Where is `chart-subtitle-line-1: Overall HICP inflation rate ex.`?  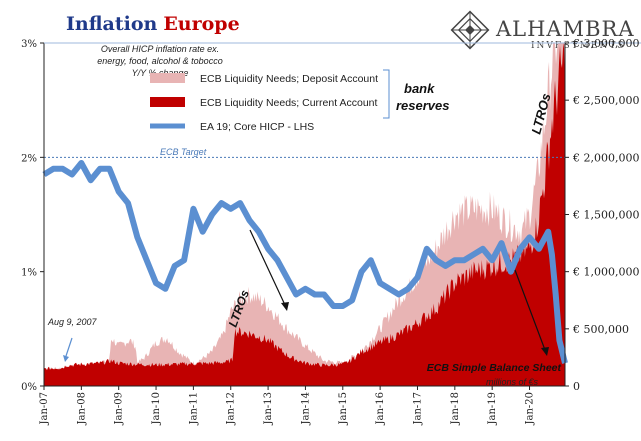 chart-subtitle-line-1: Overall HICP inflation rate ex. is located at coordinates (160, 49).